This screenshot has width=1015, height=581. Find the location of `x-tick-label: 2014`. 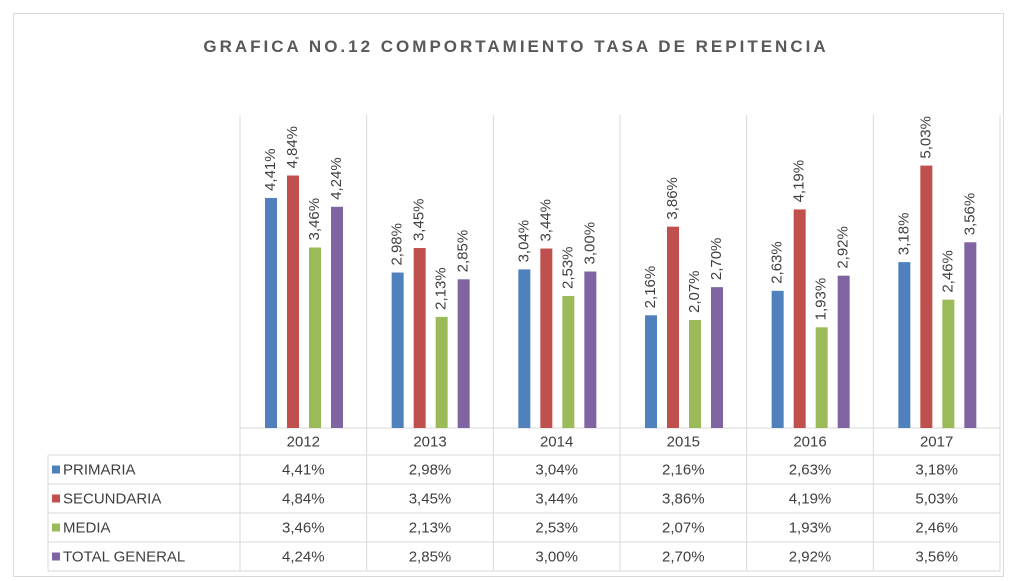

x-tick-label: 2014 is located at coordinates (556, 441).